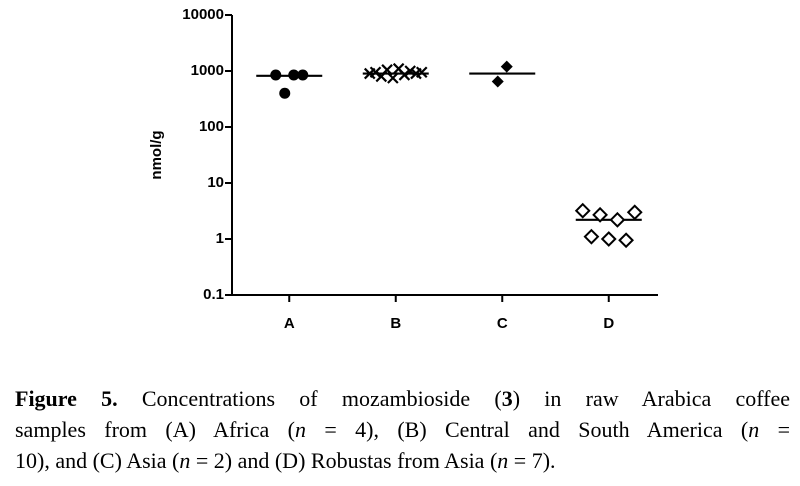  I want to click on caption-text: ) in raw Arabica coffee, so click(651, 398).